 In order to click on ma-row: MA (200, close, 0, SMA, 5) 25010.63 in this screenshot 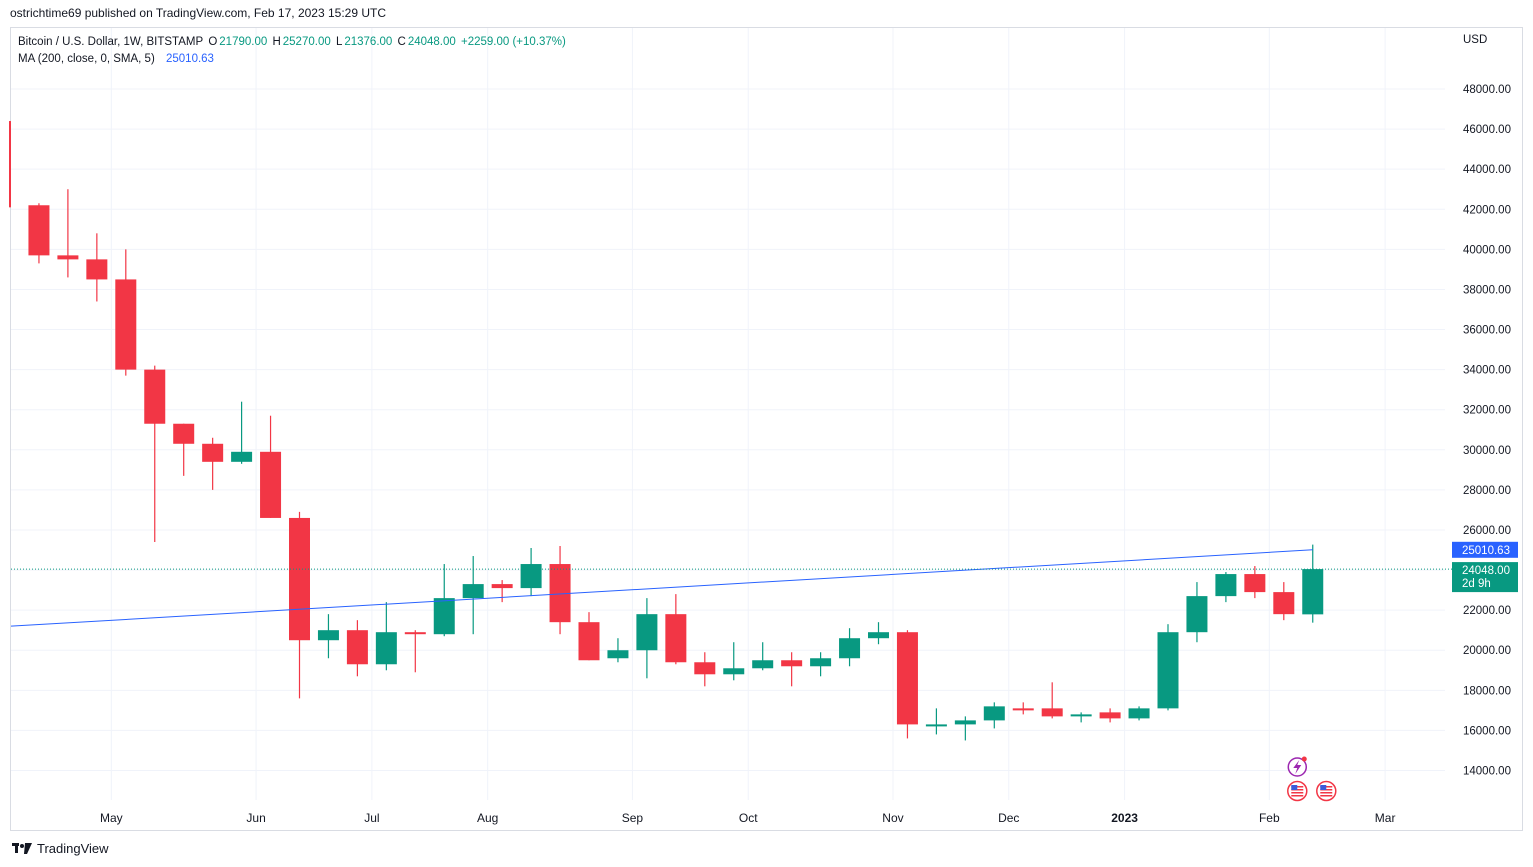, I will do `click(293, 59)`.